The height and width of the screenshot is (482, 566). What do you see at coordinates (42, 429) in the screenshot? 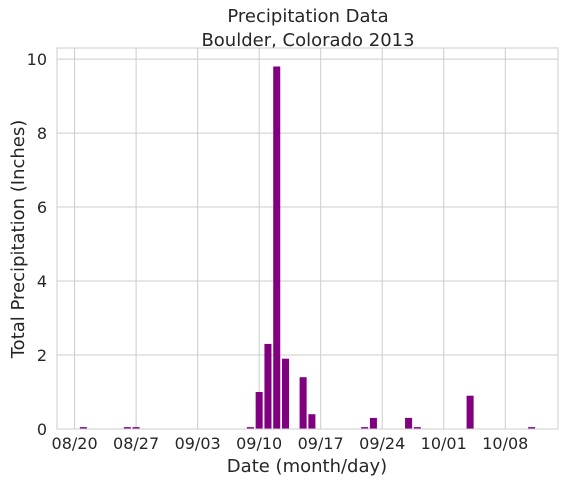
I see `y-tick-label: 0` at bounding box center [42, 429].